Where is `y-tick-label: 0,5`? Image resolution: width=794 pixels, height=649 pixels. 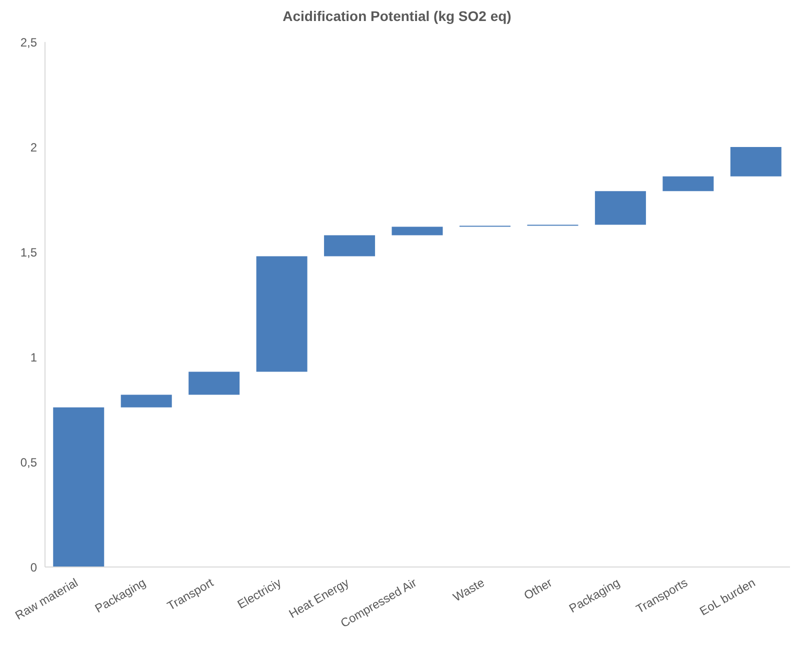
y-tick-label: 0,5 is located at coordinates (29, 462).